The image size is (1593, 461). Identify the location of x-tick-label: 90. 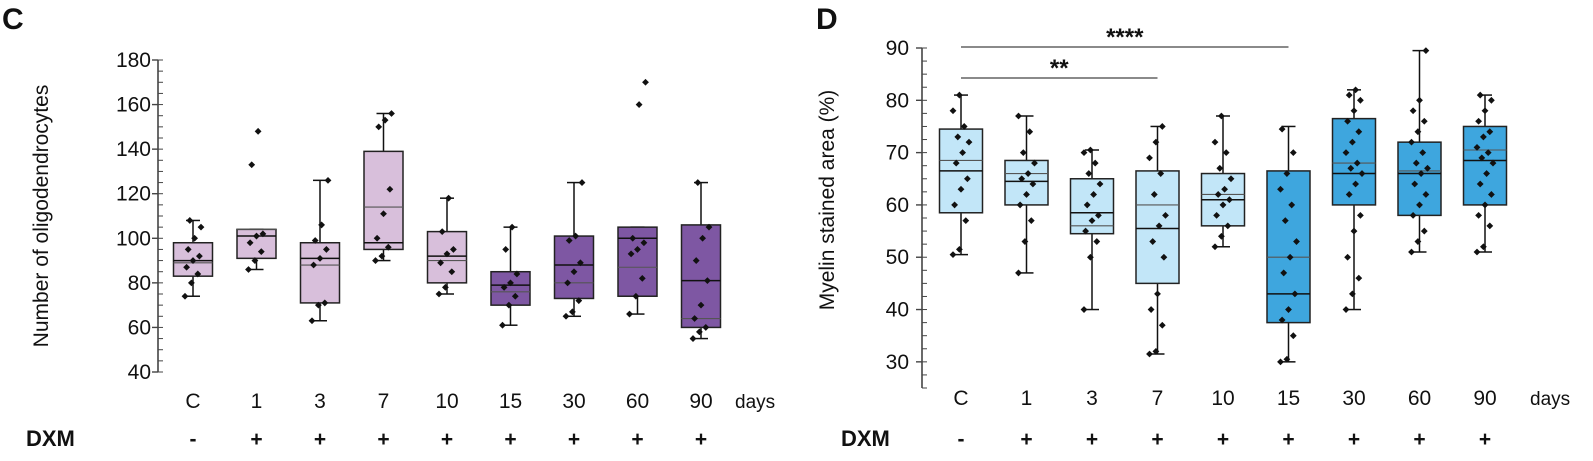
(700, 401).